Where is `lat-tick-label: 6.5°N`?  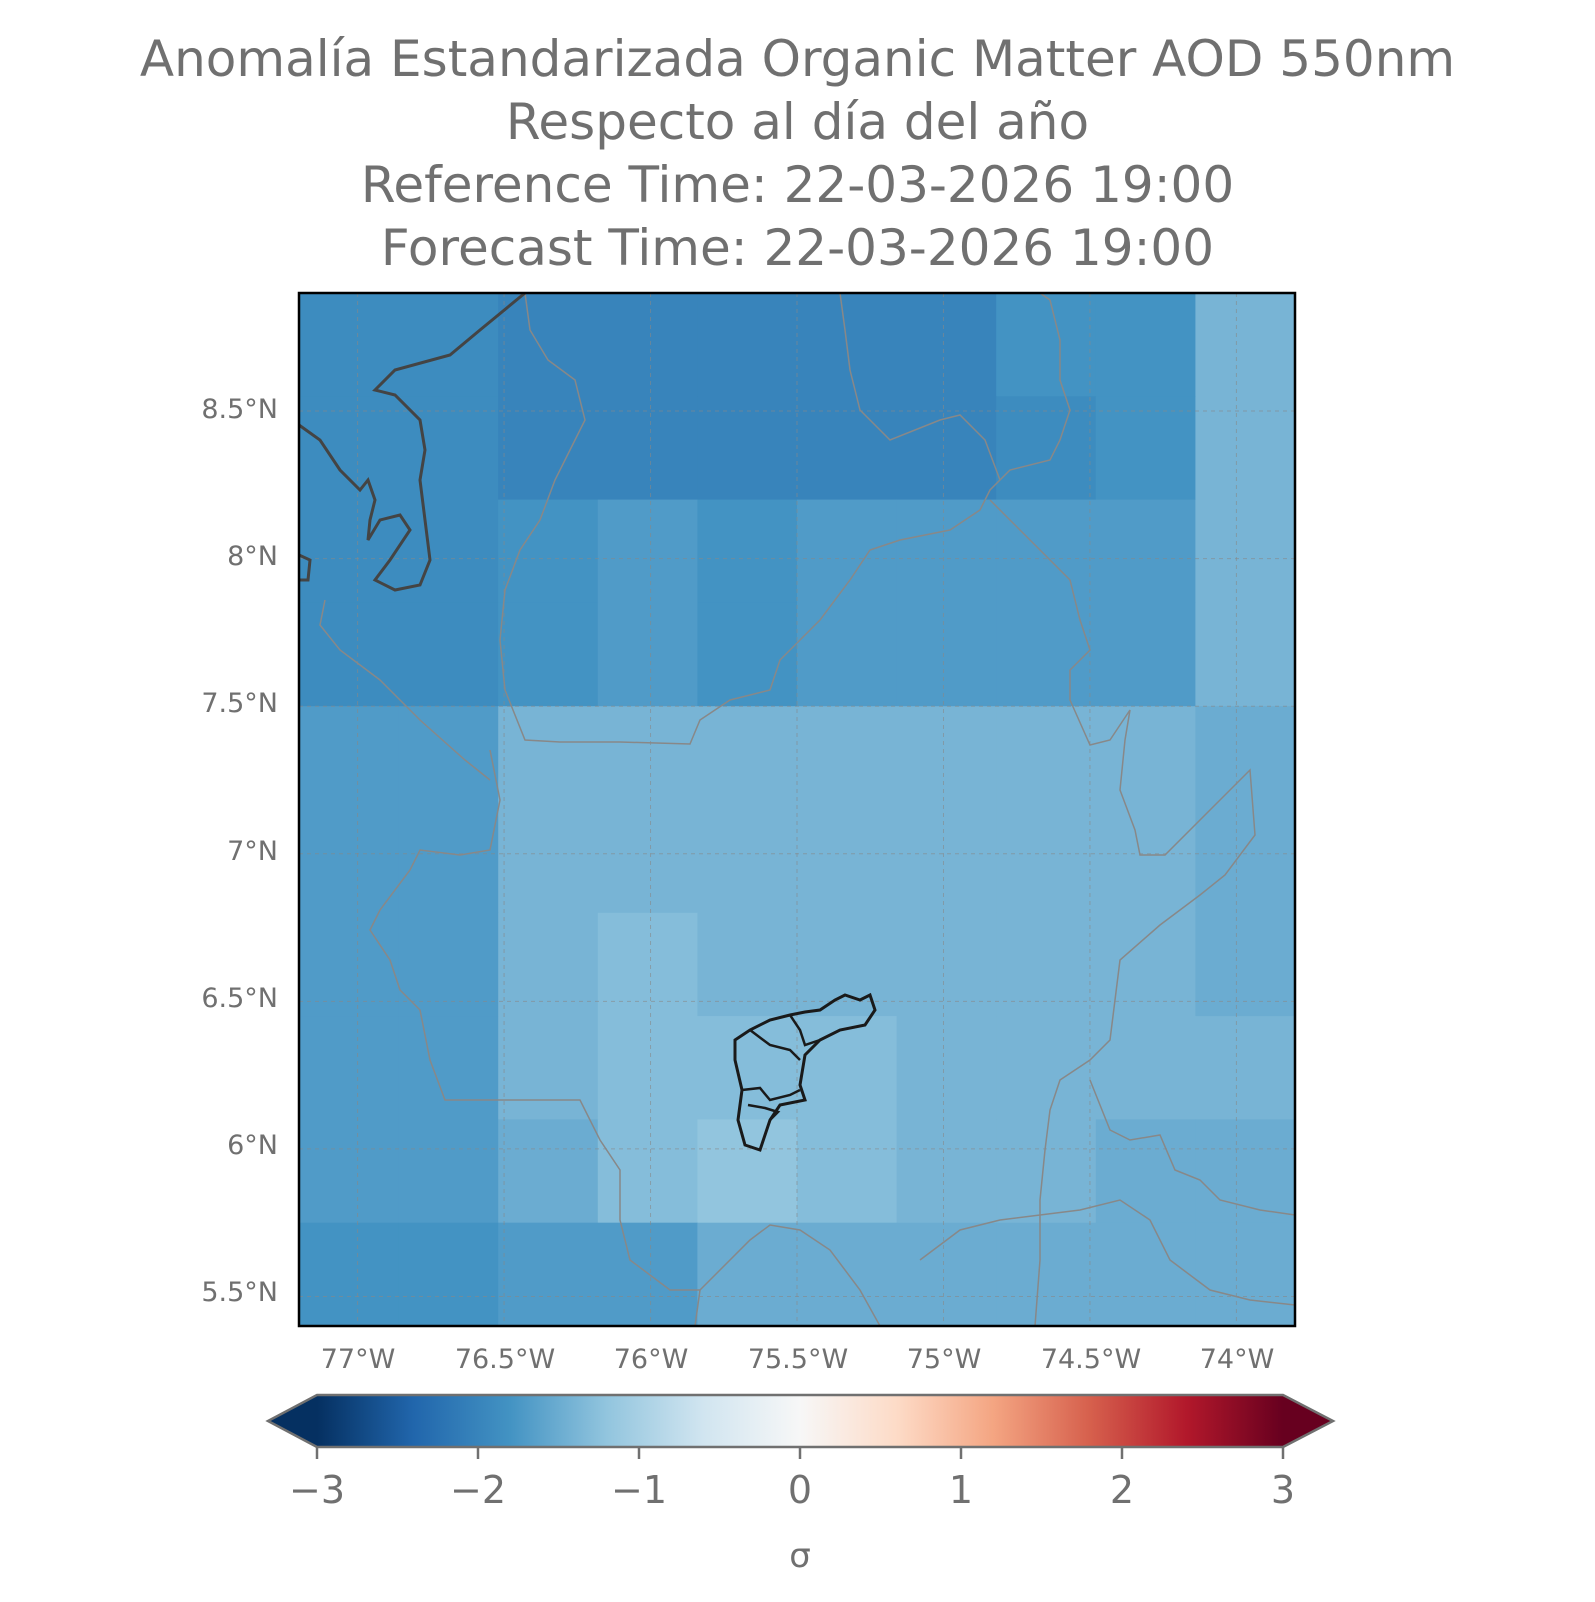 lat-tick-label: 6.5°N is located at coordinates (239, 998).